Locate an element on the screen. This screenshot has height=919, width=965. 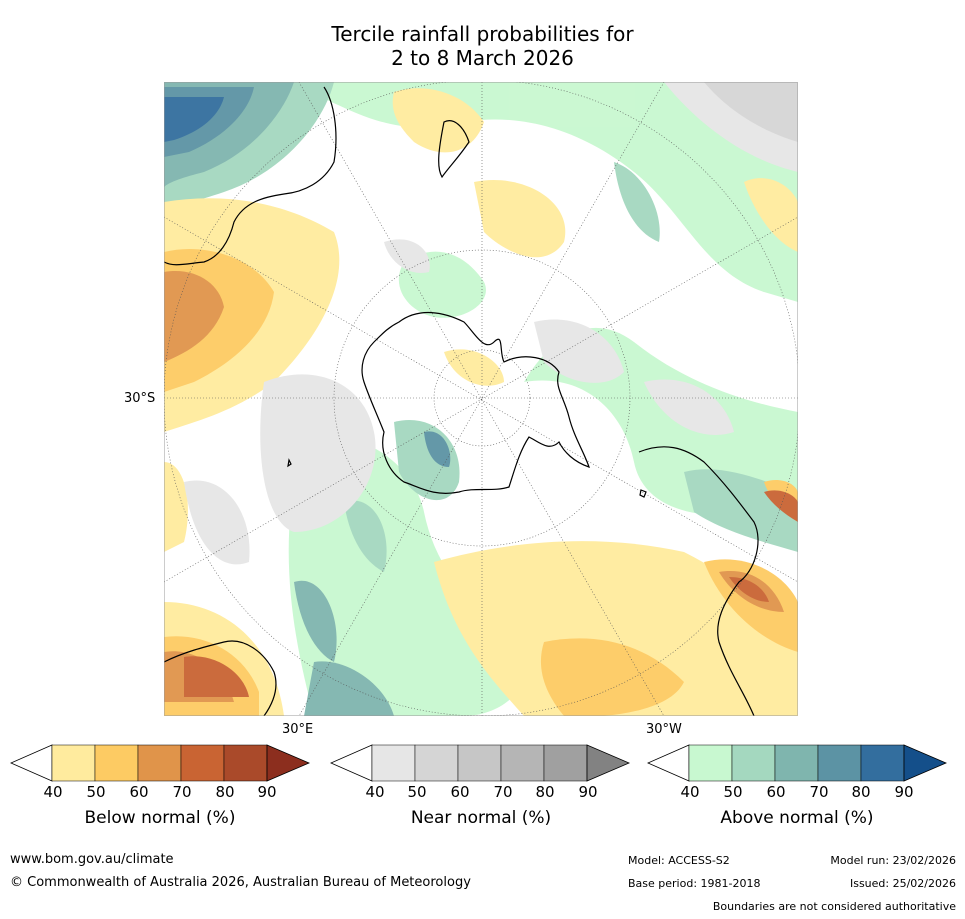
africa-coastline is located at coordinates (220, 678).